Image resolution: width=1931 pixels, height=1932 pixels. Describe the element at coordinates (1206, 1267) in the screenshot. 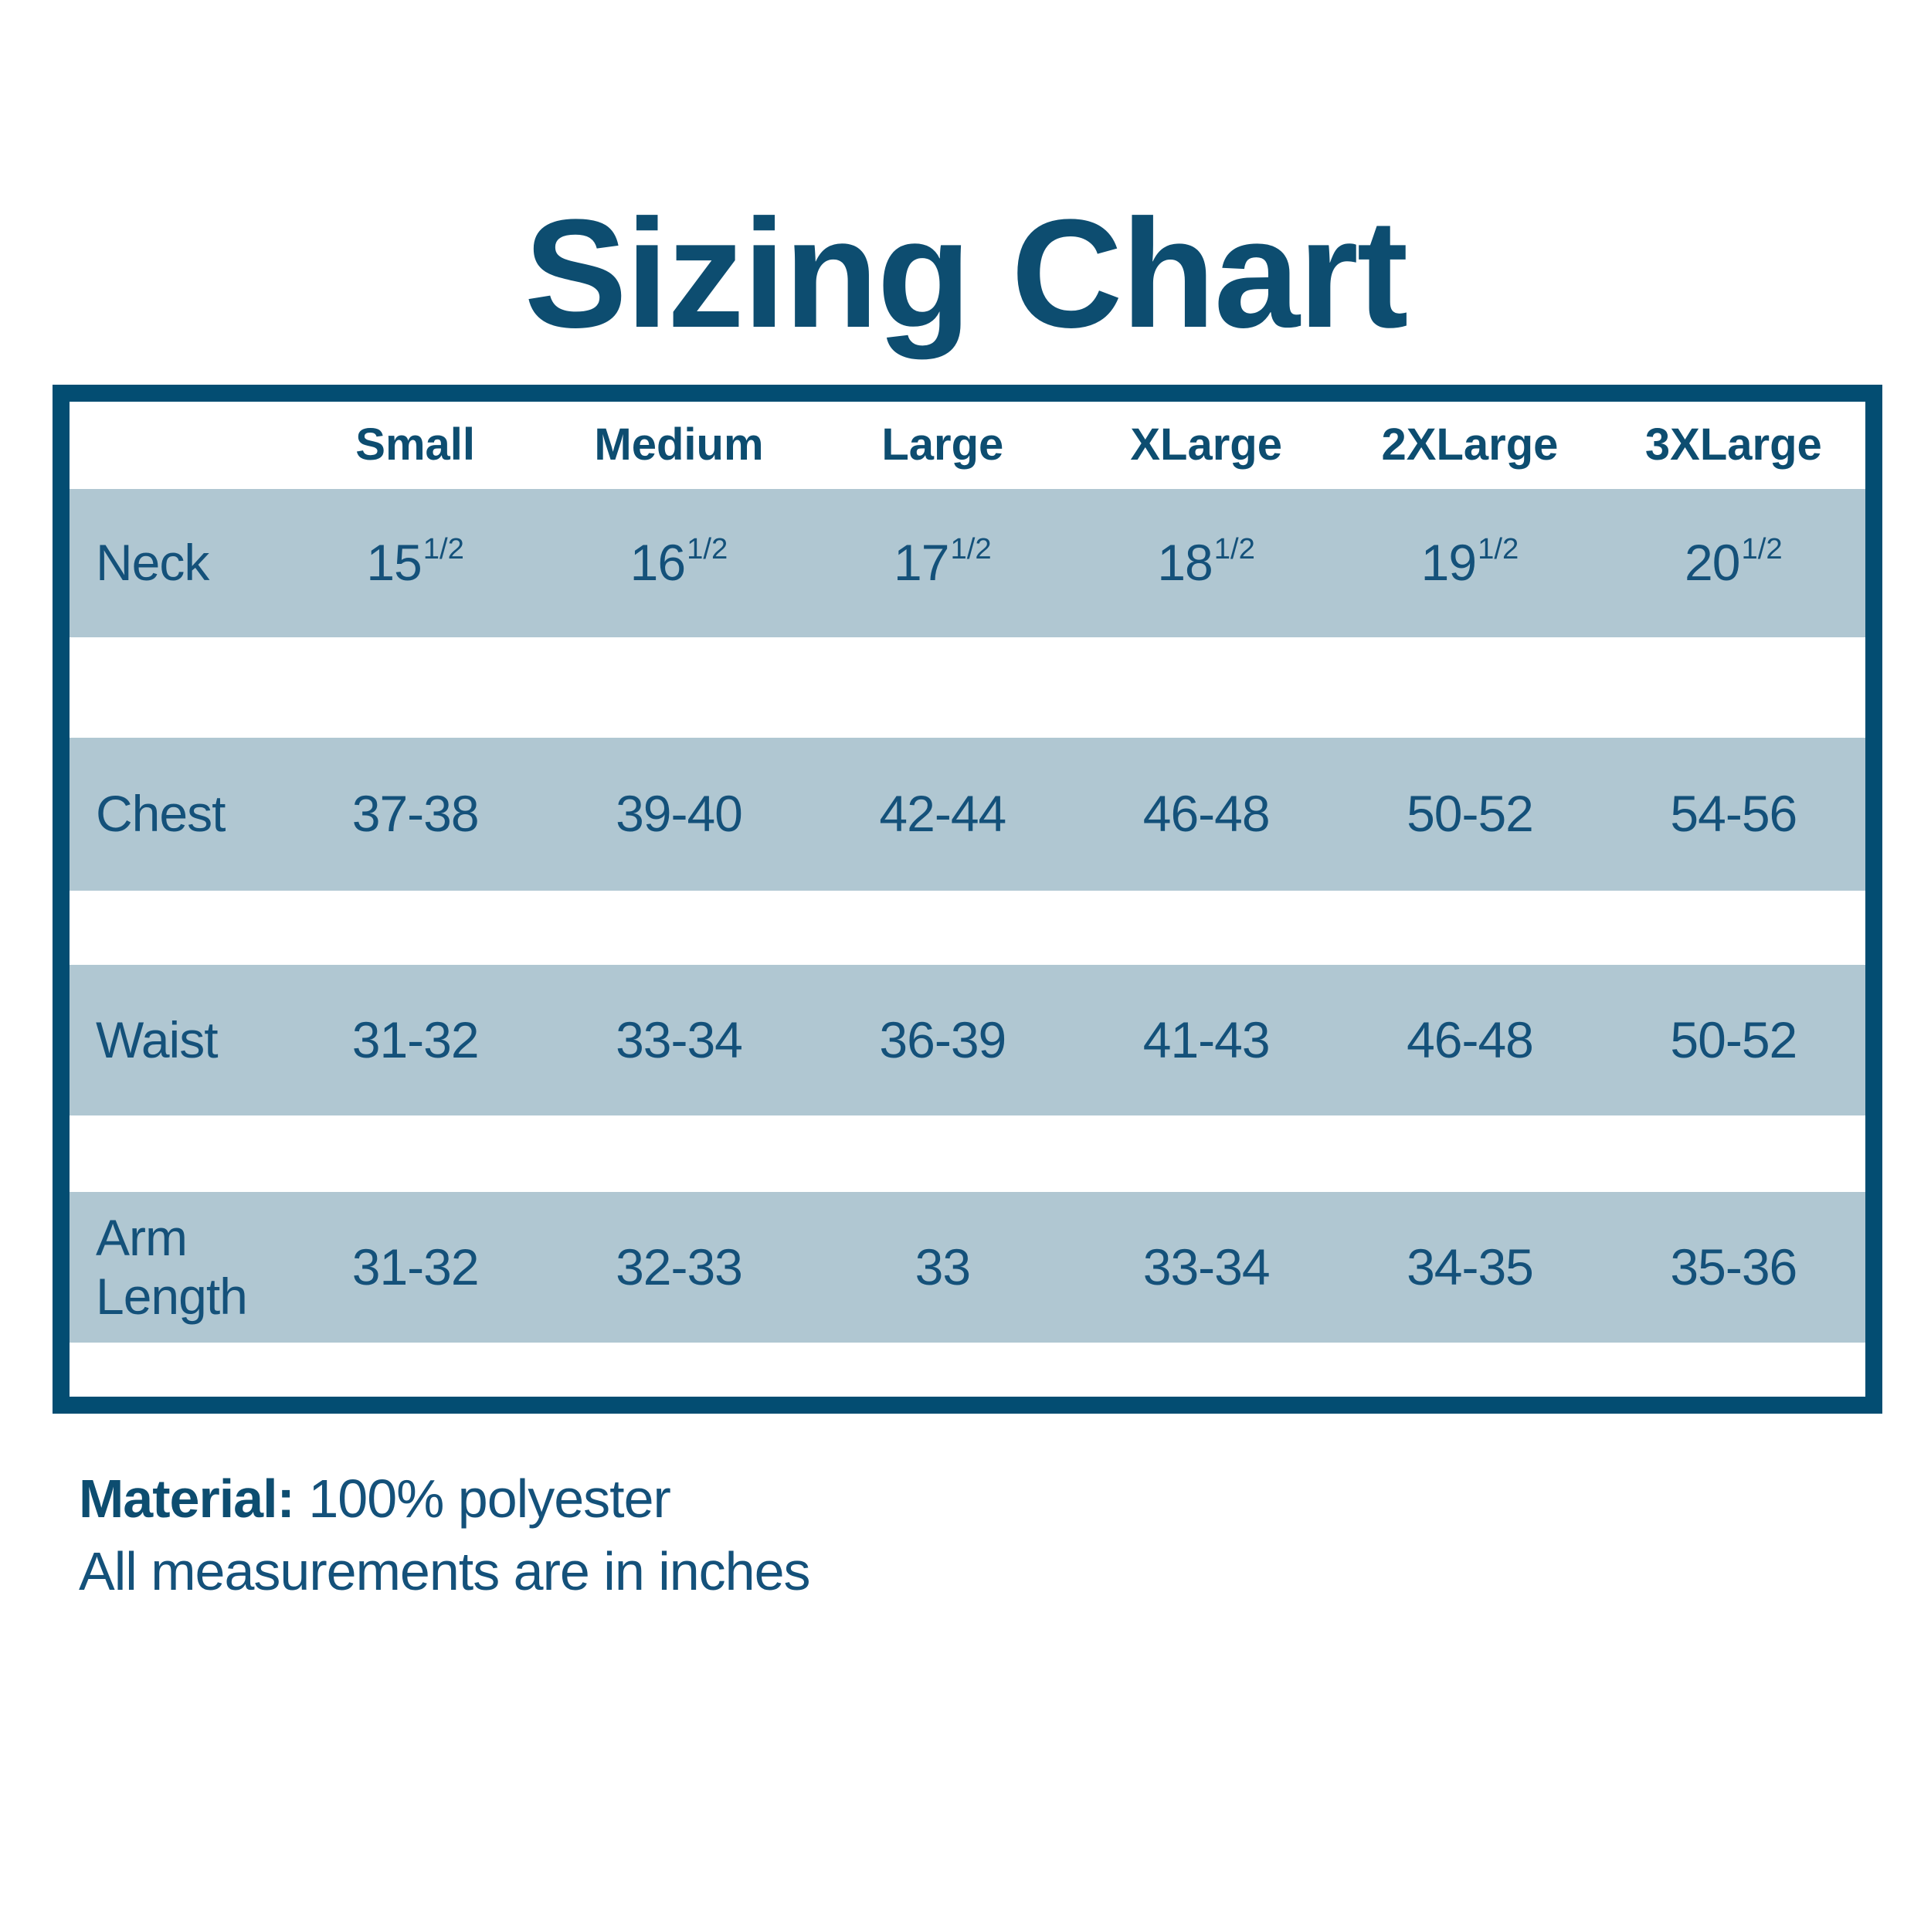

I see `table-cell-arm-xlarge: 33-34` at that location.